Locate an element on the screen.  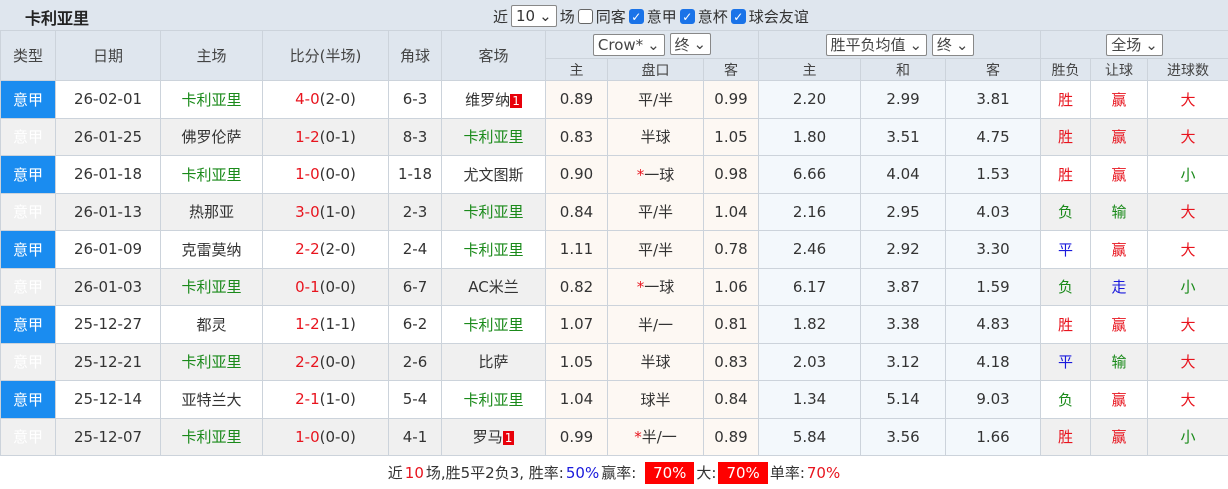
full-score: 2-1 is located at coordinates (307, 399).